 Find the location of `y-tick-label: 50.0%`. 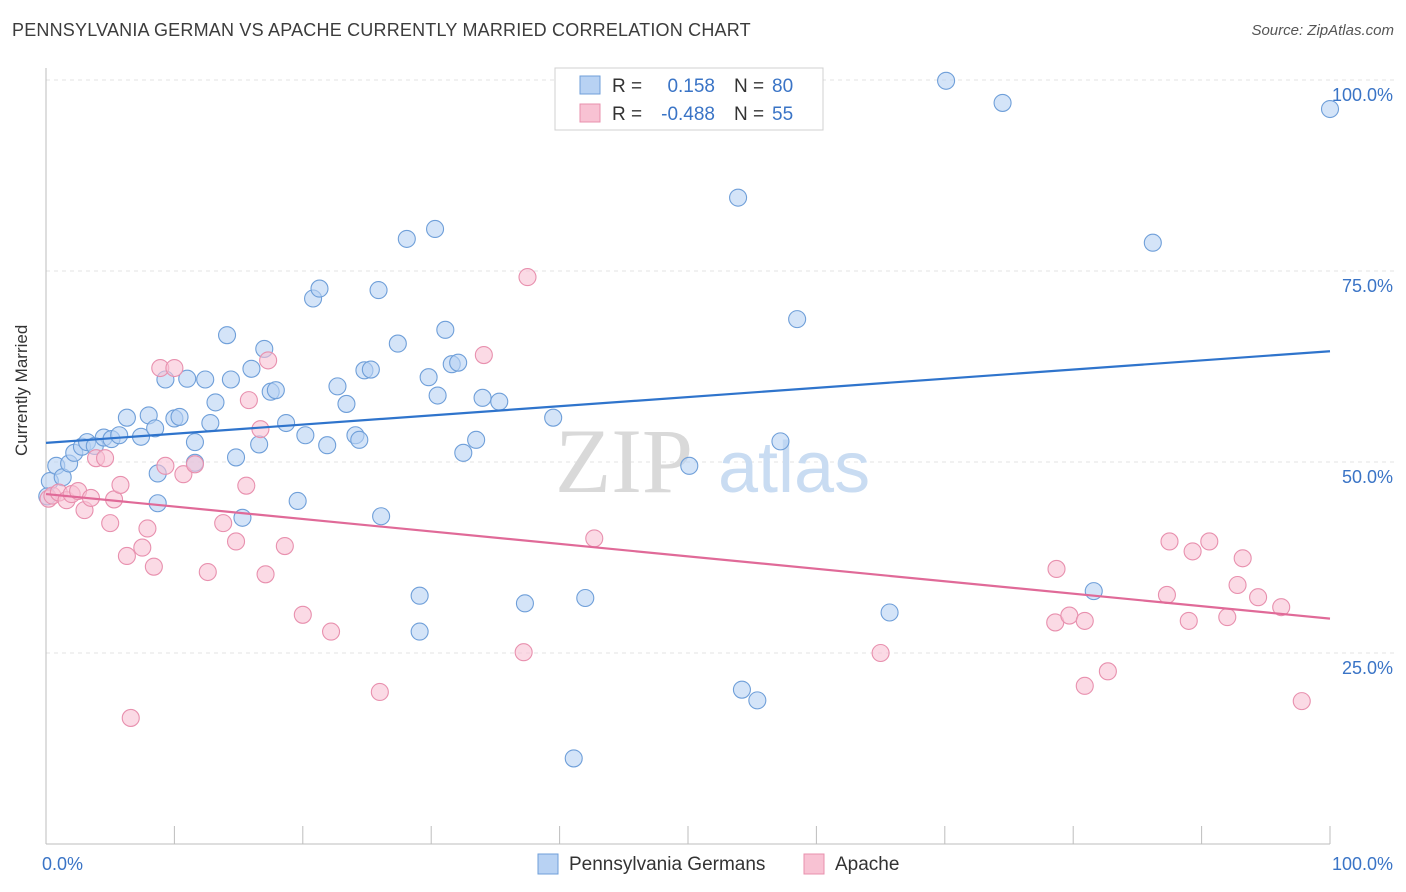

y-tick-label: 50.0% is located at coordinates (1367, 477).